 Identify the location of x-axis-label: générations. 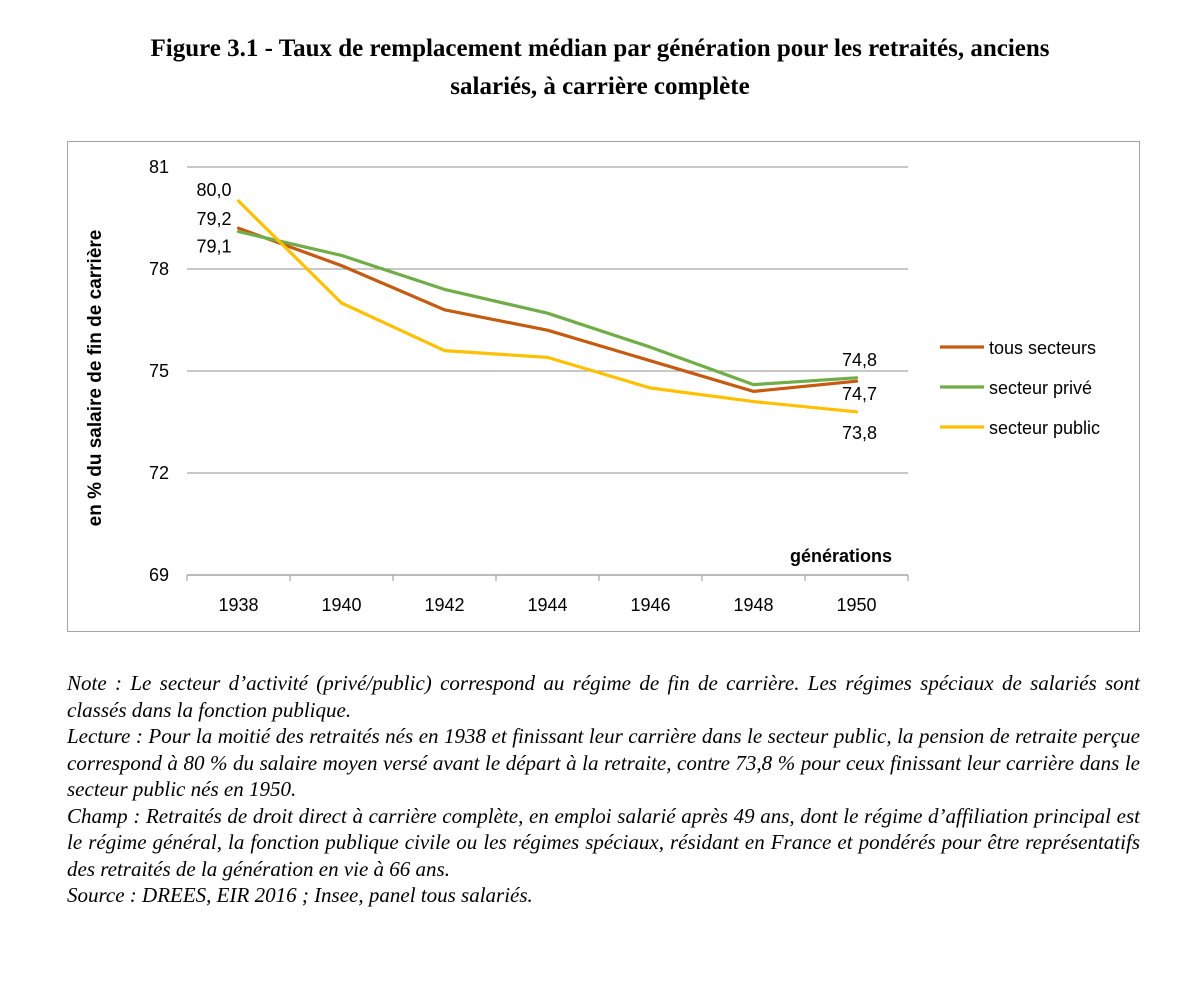
(841, 556).